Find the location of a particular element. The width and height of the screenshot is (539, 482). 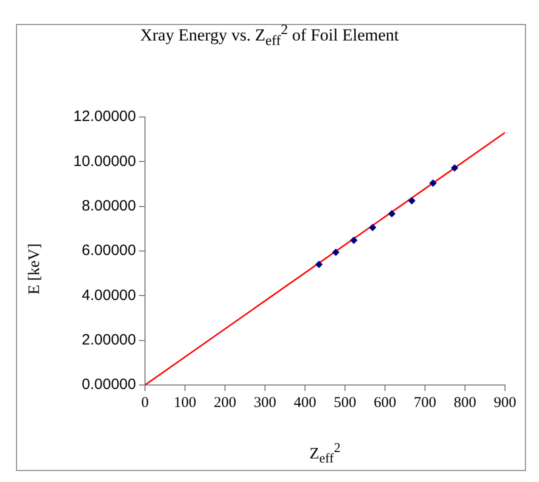

x-tick-label: 800 is located at coordinates (465, 402).